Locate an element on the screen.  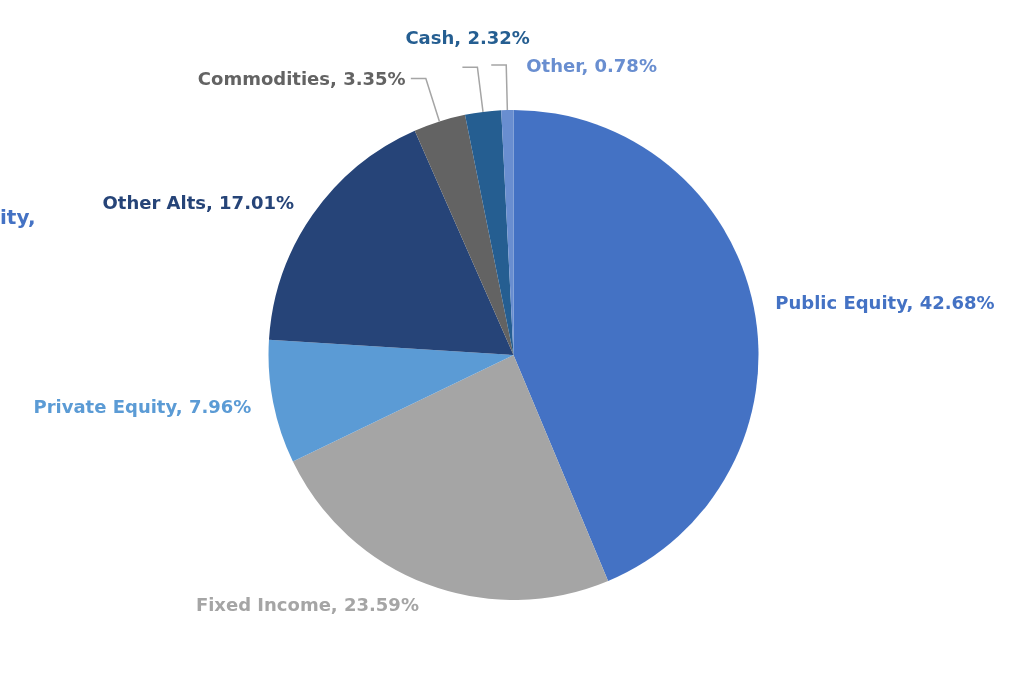
slice-label: Public Equity, 42.68% is located at coordinates (885, 302).